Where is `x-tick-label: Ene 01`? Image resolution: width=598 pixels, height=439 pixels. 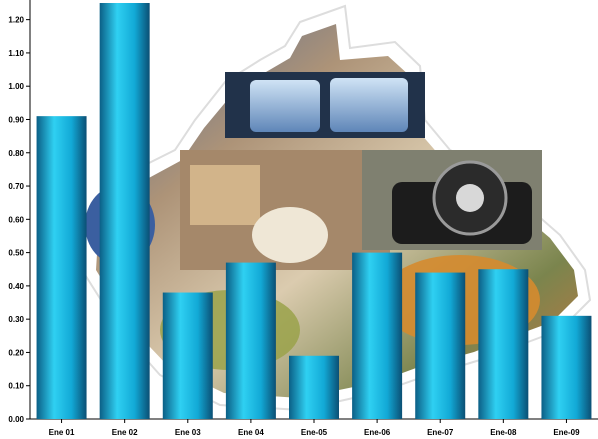 x-tick-label: Ene 01 is located at coordinates (62, 432).